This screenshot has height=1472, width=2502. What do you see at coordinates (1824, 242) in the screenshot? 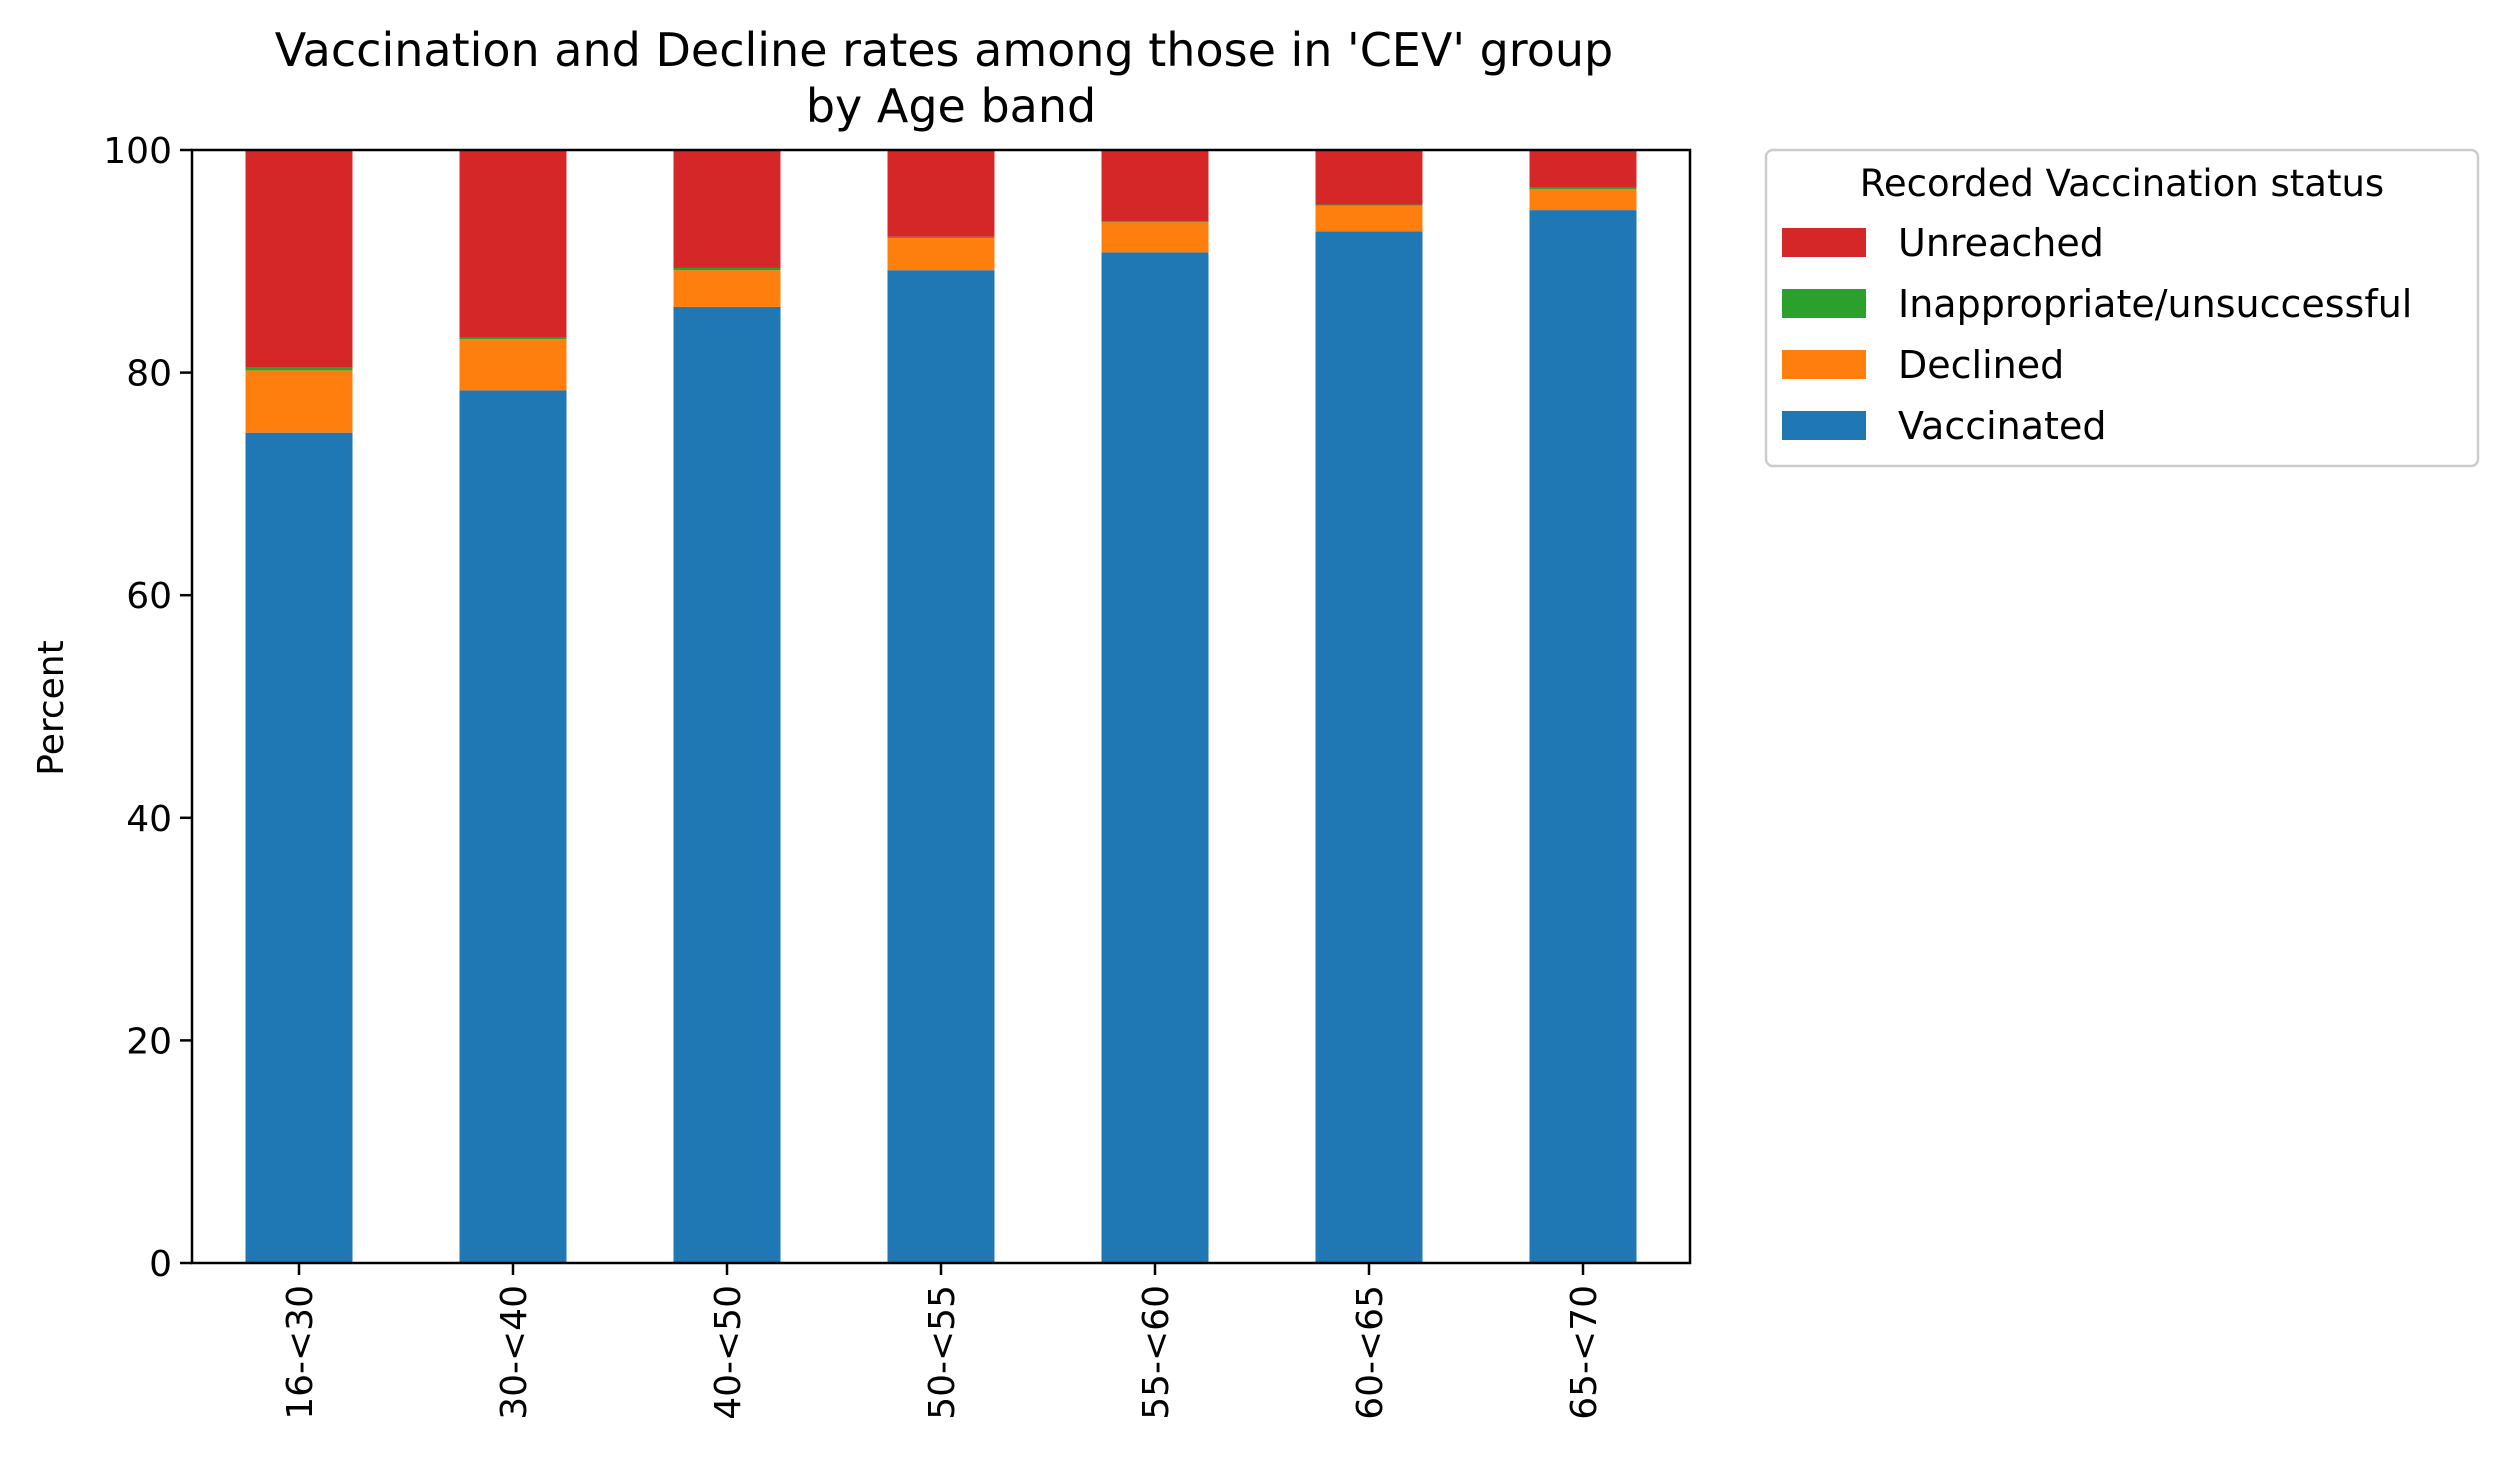
I see `legend-swatch-unreached` at bounding box center [1824, 242].